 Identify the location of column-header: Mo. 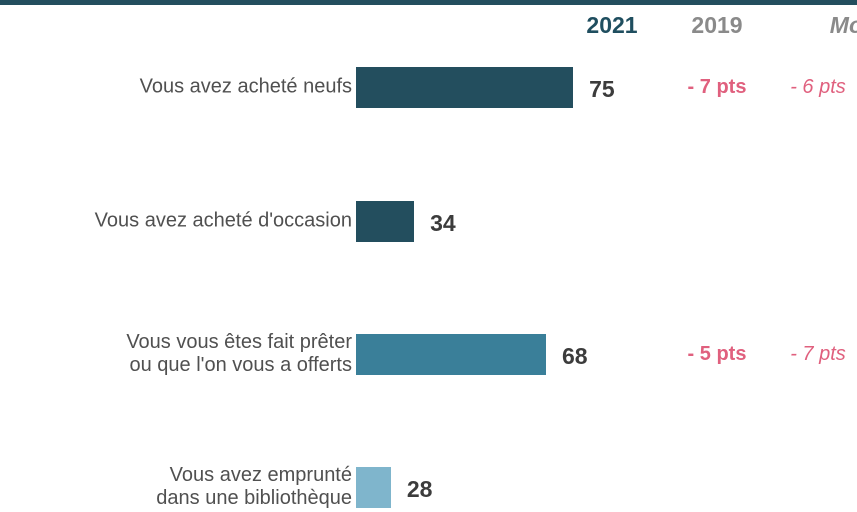
(843, 25).